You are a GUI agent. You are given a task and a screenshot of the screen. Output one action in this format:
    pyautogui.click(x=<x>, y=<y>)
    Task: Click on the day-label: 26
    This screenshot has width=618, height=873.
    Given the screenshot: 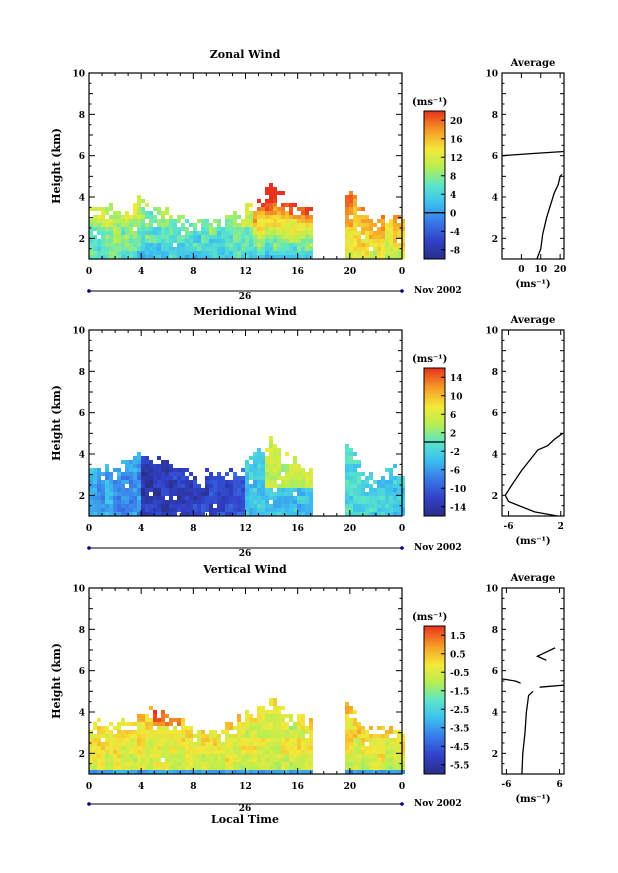 What is the action you would take?
    pyautogui.click(x=245, y=554)
    